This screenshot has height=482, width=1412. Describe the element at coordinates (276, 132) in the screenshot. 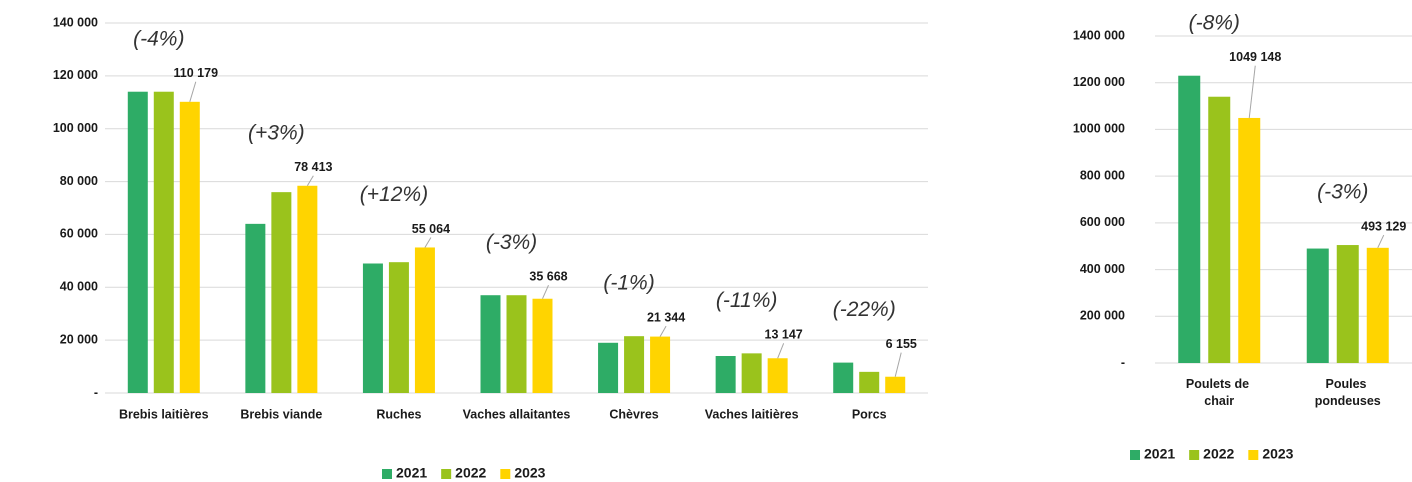

I see `annotation: (+3%)` at that location.